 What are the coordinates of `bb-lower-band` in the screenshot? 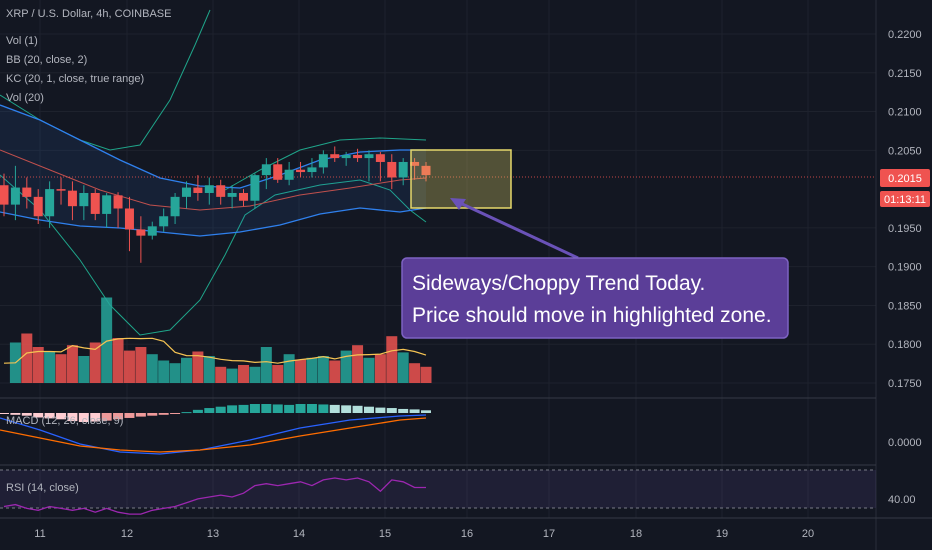 It's located at (213, 255).